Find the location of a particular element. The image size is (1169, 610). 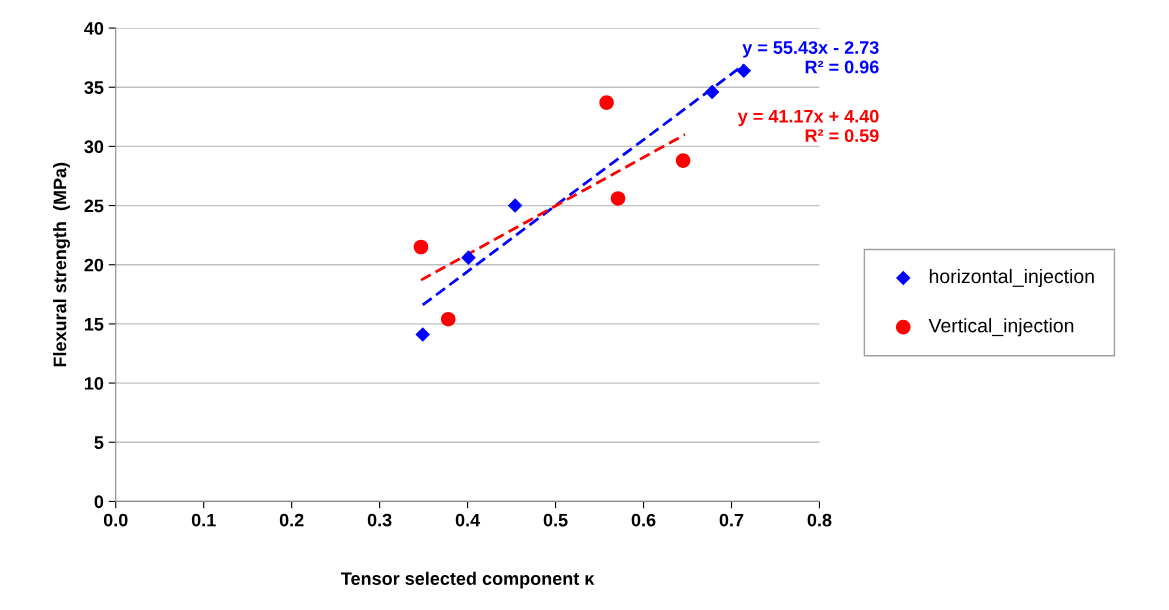

x-tick-label: 0.6 is located at coordinates (643, 520).